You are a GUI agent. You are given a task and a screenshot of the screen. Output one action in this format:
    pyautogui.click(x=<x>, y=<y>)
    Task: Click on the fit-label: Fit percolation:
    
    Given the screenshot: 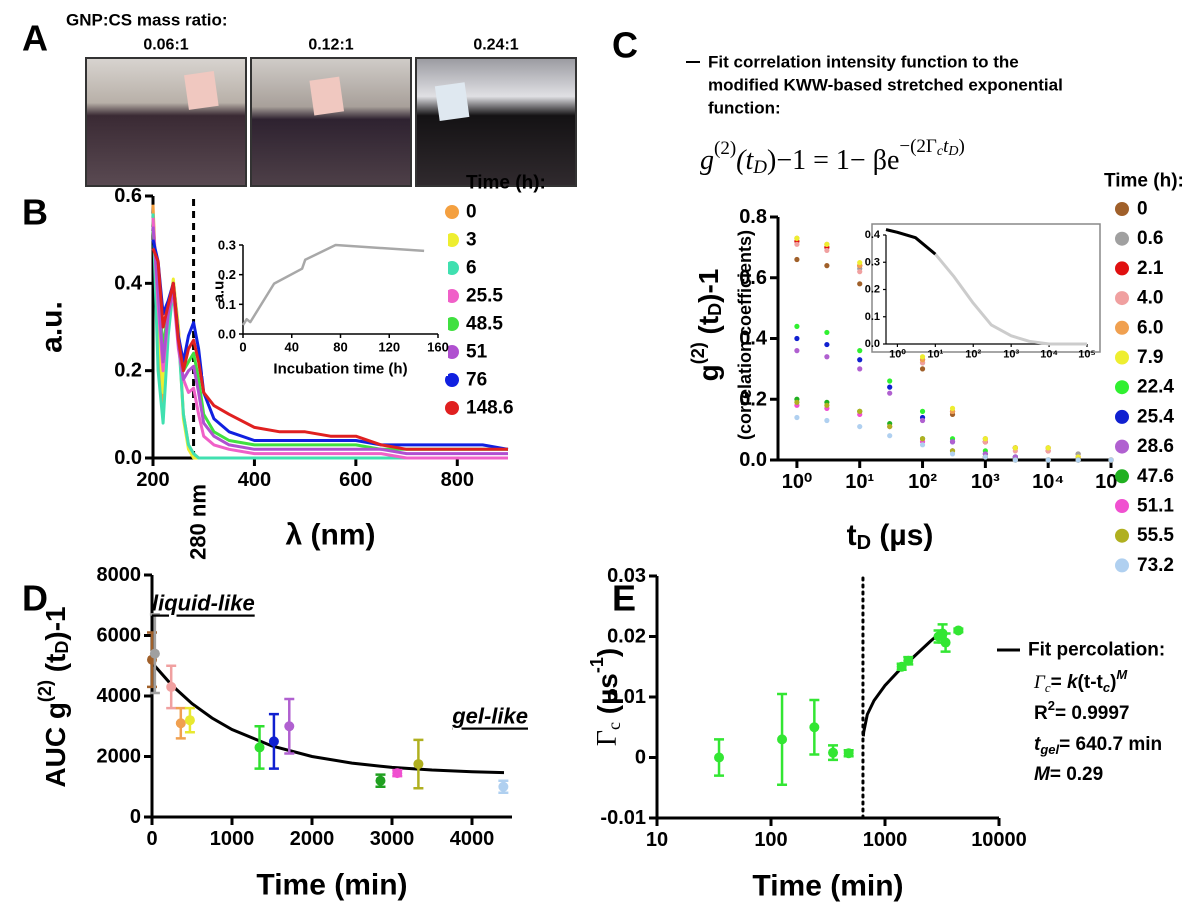 What is the action you would take?
    pyautogui.click(x=1096, y=650)
    